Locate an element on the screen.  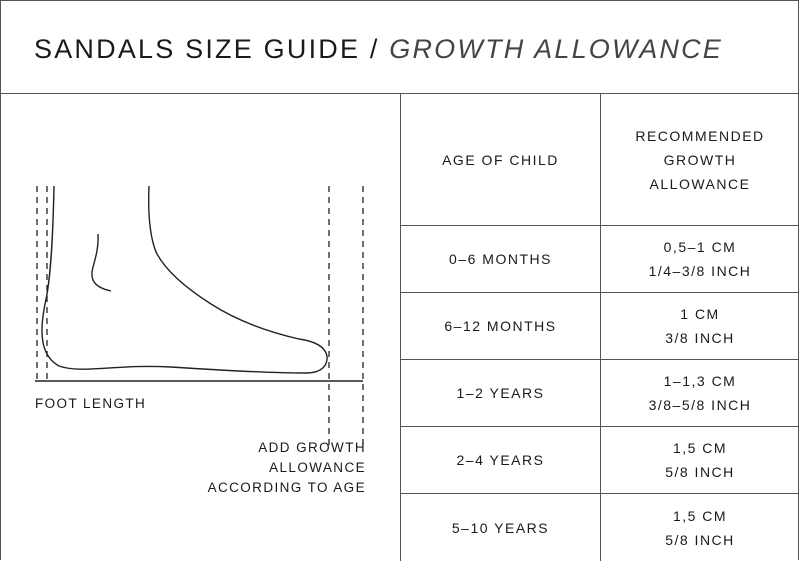
age-cell: 5–10 YEARS is located at coordinates (501, 527).